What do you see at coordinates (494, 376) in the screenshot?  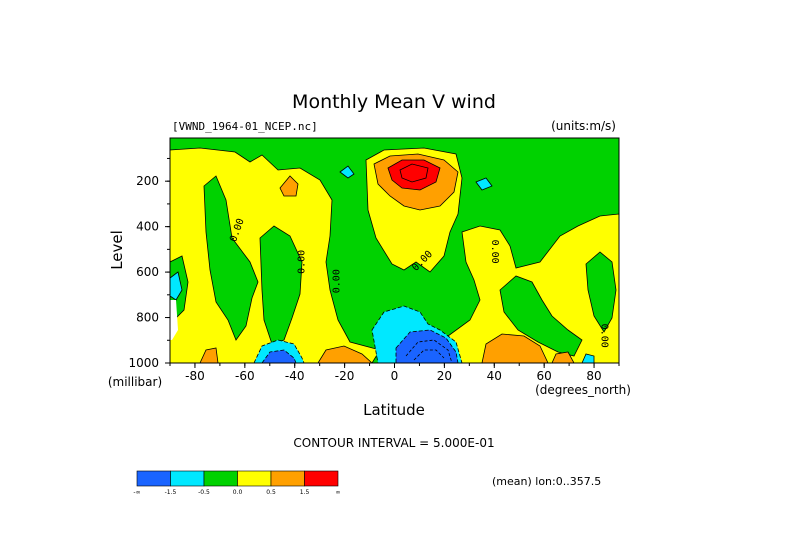 I see `x-tick-label: 40` at bounding box center [494, 376].